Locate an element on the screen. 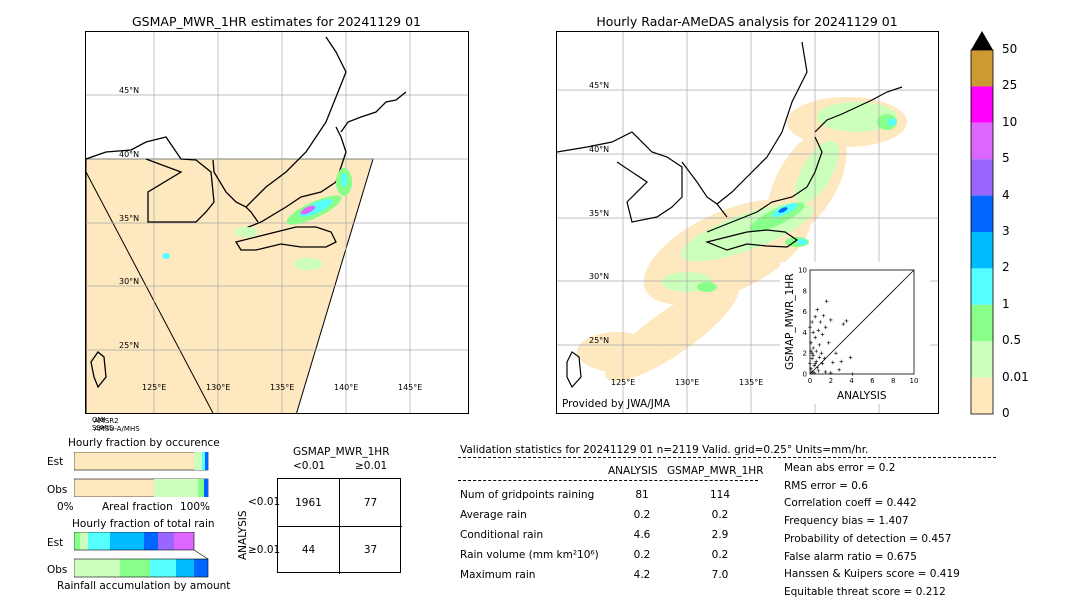 This screenshot has width=1080, height=612. scatter-xtick: 0 is located at coordinates (810, 381).